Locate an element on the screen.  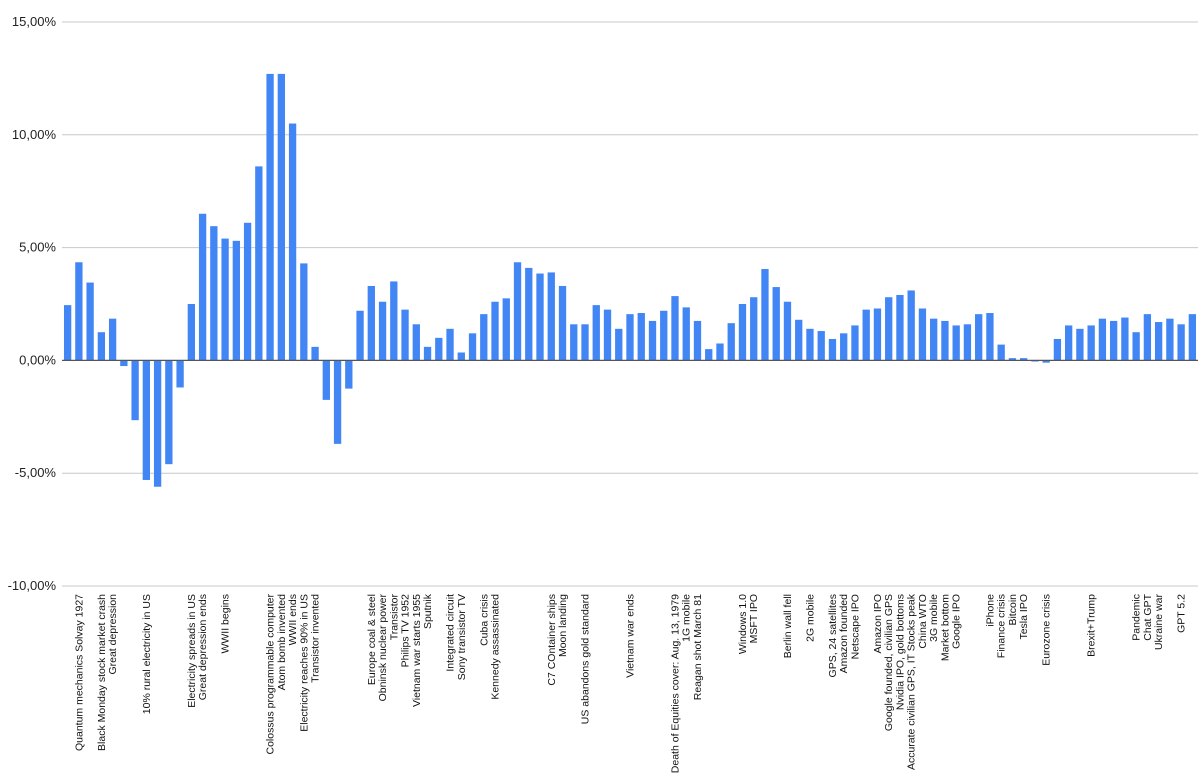
y-tick-label: 10,00% is located at coordinates (34, 134).